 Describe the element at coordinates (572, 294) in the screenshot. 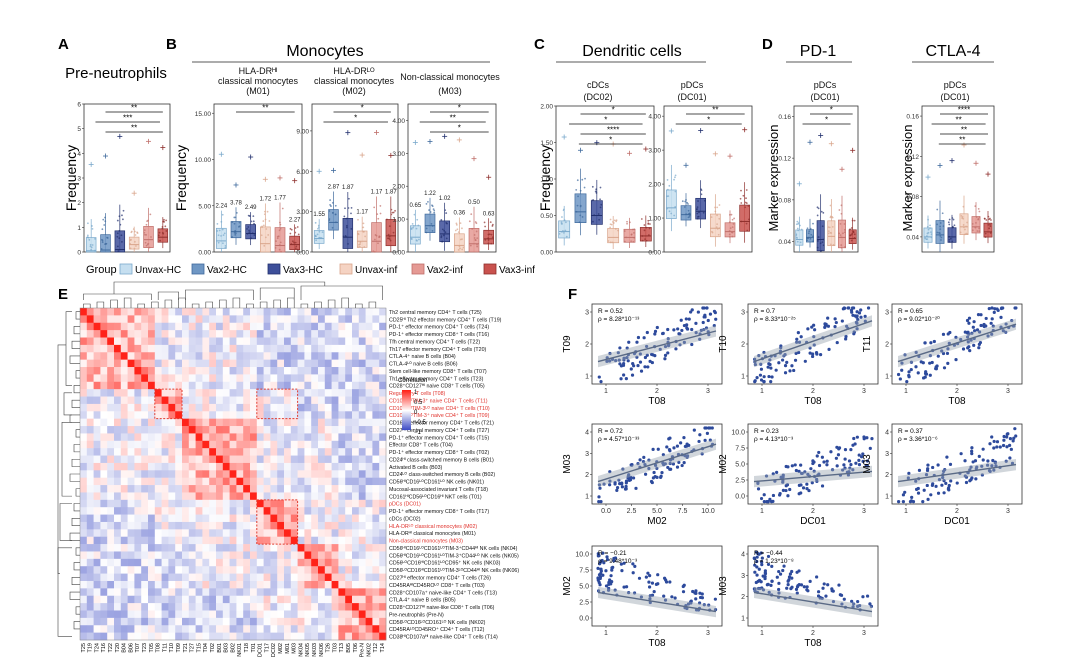

I see `panel-letter-f: F` at that location.